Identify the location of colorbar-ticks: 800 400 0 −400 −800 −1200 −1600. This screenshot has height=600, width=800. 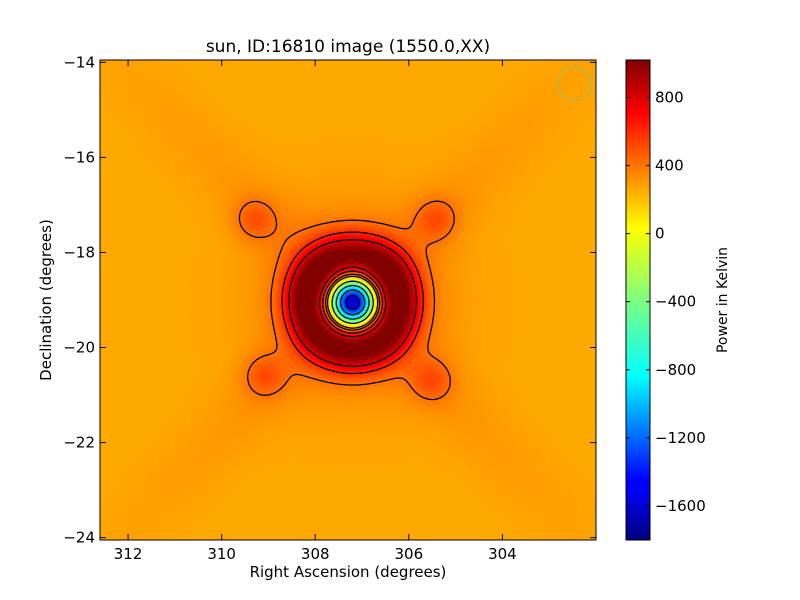
(666, 301).